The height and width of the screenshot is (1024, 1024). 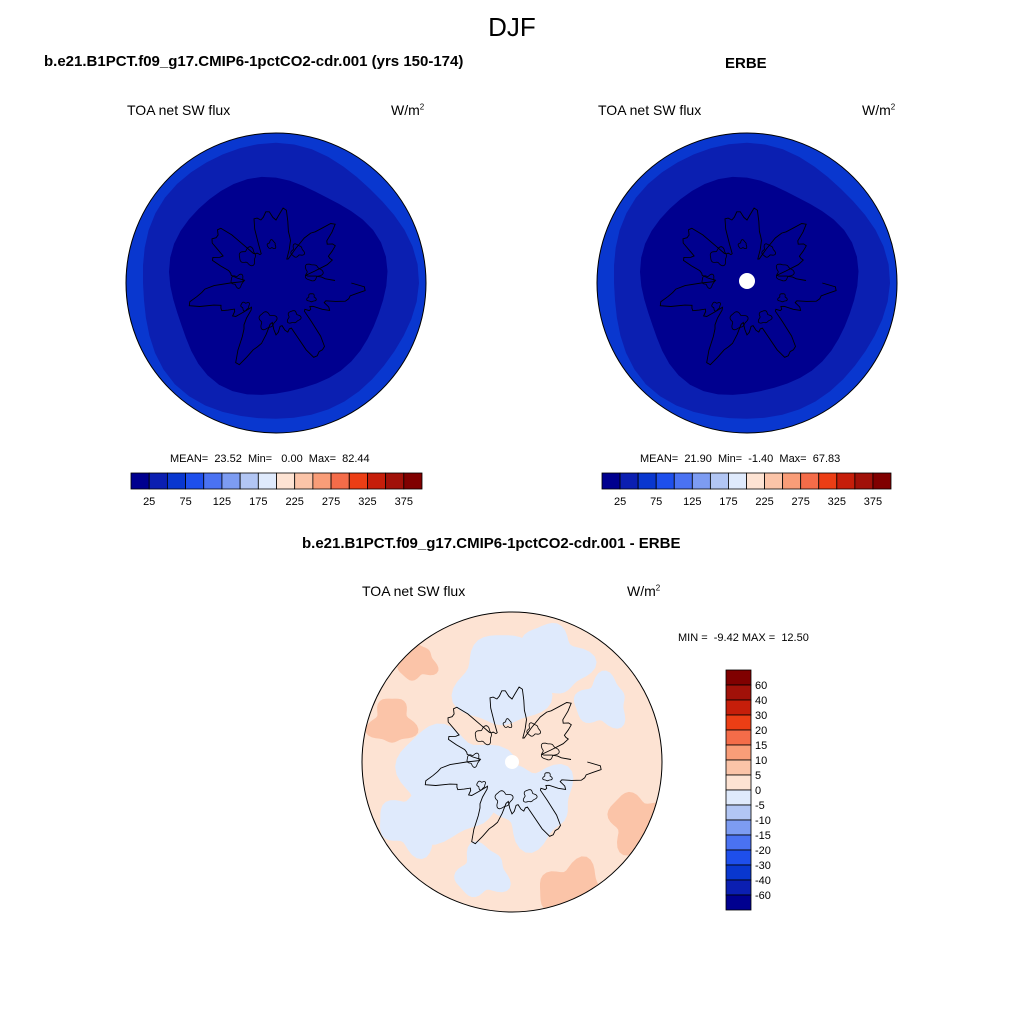 What do you see at coordinates (873, 502) in the screenshot?
I see `colorbar-tick-label: 375` at bounding box center [873, 502].